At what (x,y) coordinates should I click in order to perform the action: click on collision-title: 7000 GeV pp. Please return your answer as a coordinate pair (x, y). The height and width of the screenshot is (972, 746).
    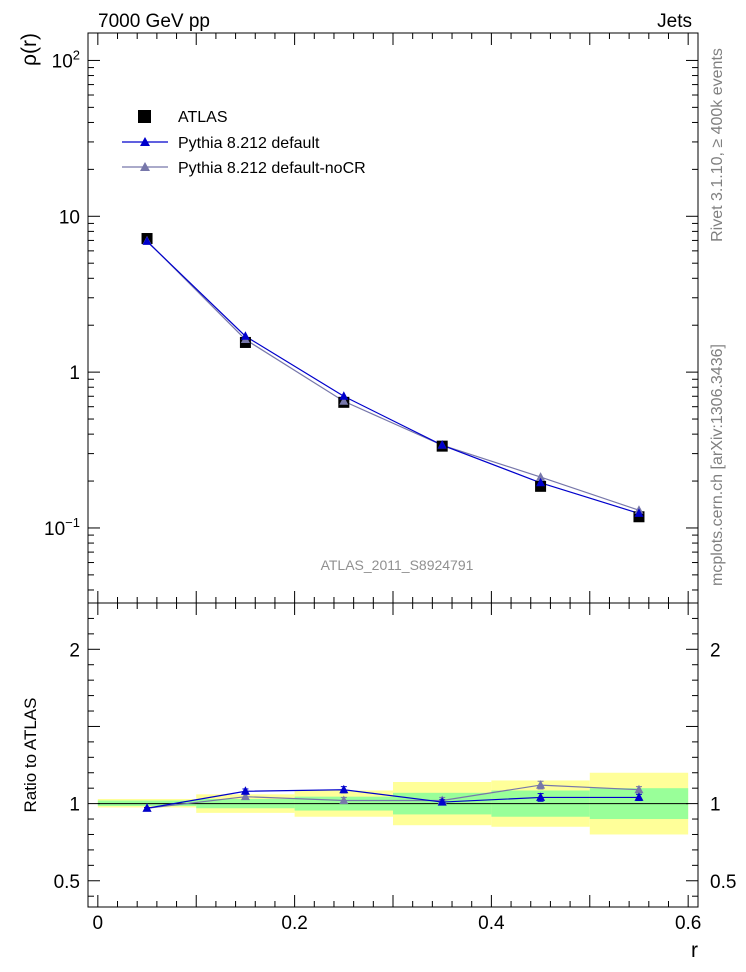
    Looking at the image, I should click on (154, 21).